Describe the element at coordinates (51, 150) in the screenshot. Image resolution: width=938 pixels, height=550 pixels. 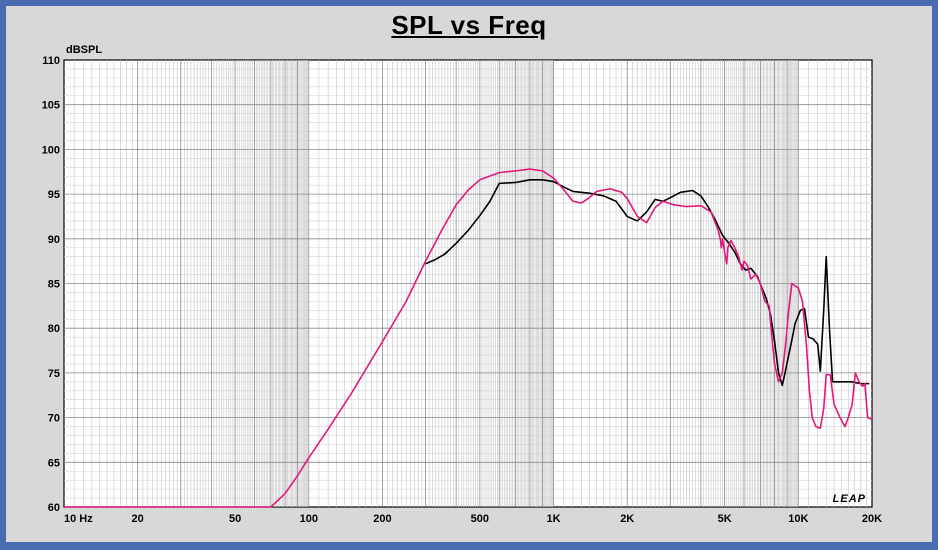
I see `y-tick-label: 100` at that location.